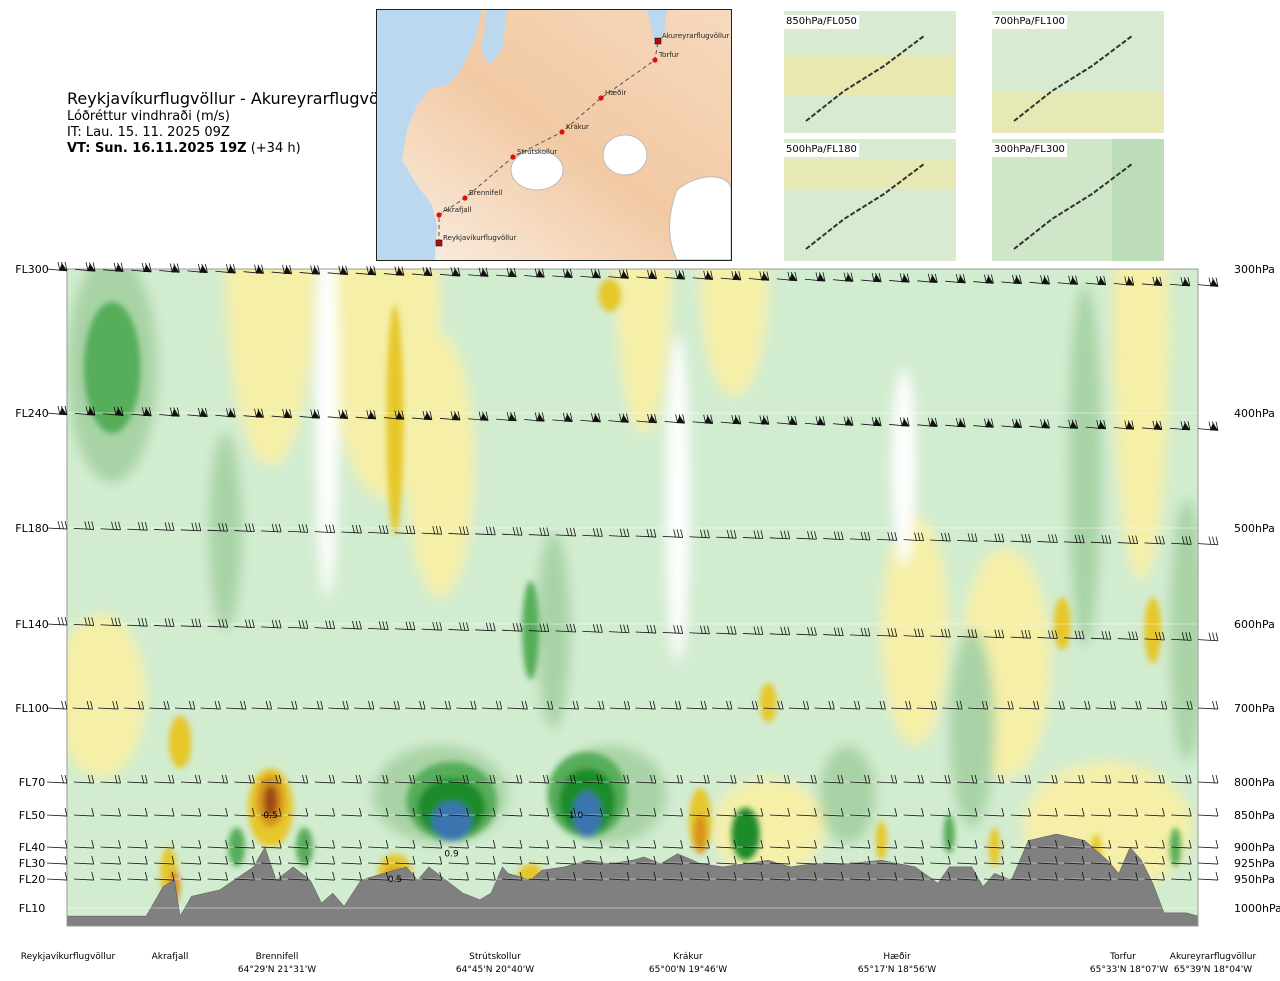 This screenshot has height=981, width=1280. What do you see at coordinates (68, 957) in the screenshot?
I see `station-name: Reykjavíkurflugvöllur` at bounding box center [68, 957].